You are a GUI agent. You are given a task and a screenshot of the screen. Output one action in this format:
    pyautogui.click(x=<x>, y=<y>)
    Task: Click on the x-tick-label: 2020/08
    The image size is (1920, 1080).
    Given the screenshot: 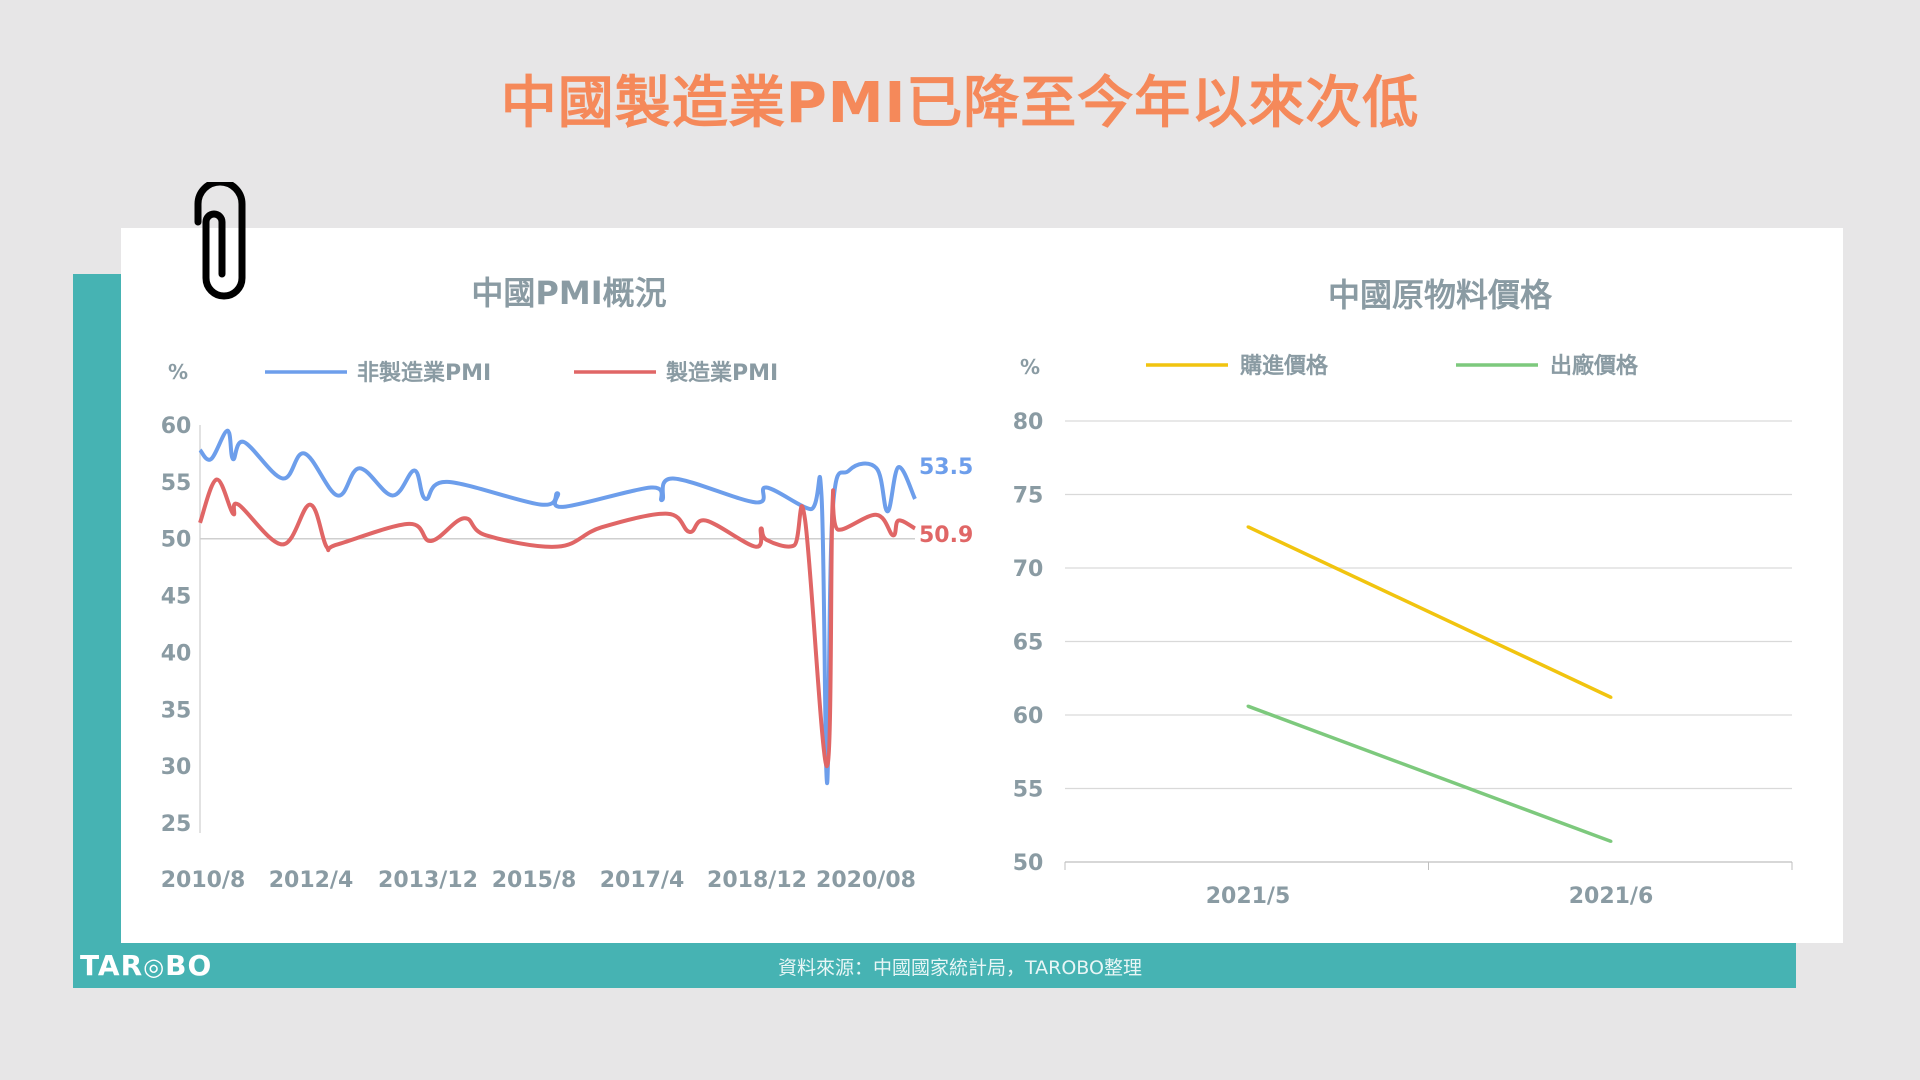 What is the action you would take?
    pyautogui.click(x=866, y=880)
    